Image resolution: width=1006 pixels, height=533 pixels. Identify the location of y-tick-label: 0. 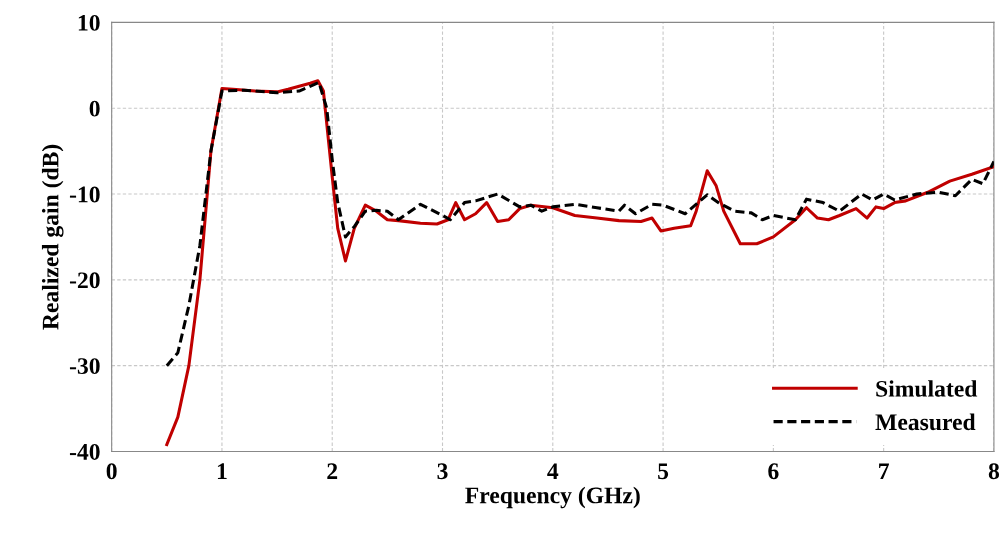
(94, 108).